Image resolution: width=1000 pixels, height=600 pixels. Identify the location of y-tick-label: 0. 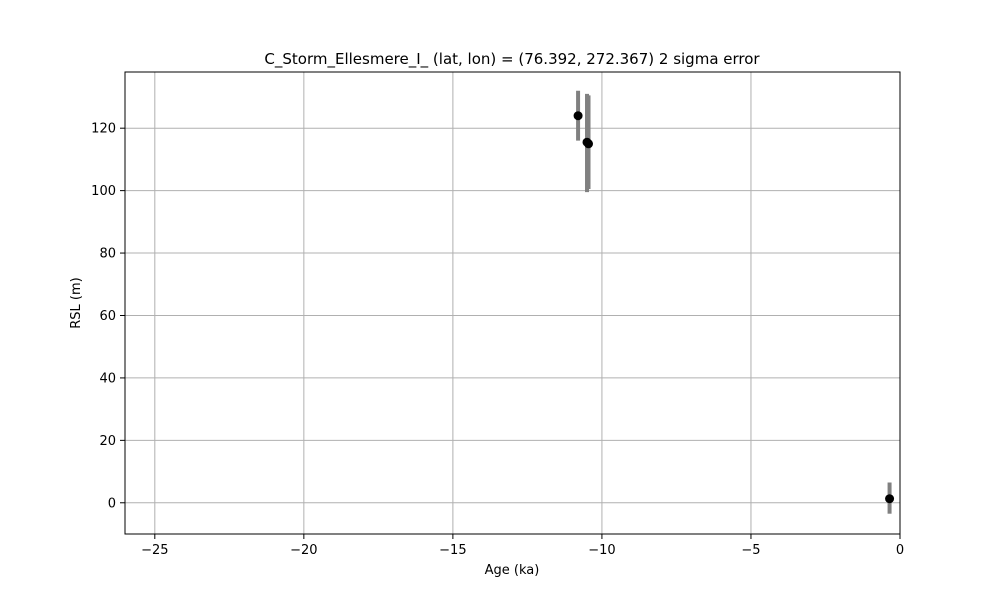
(112, 503).